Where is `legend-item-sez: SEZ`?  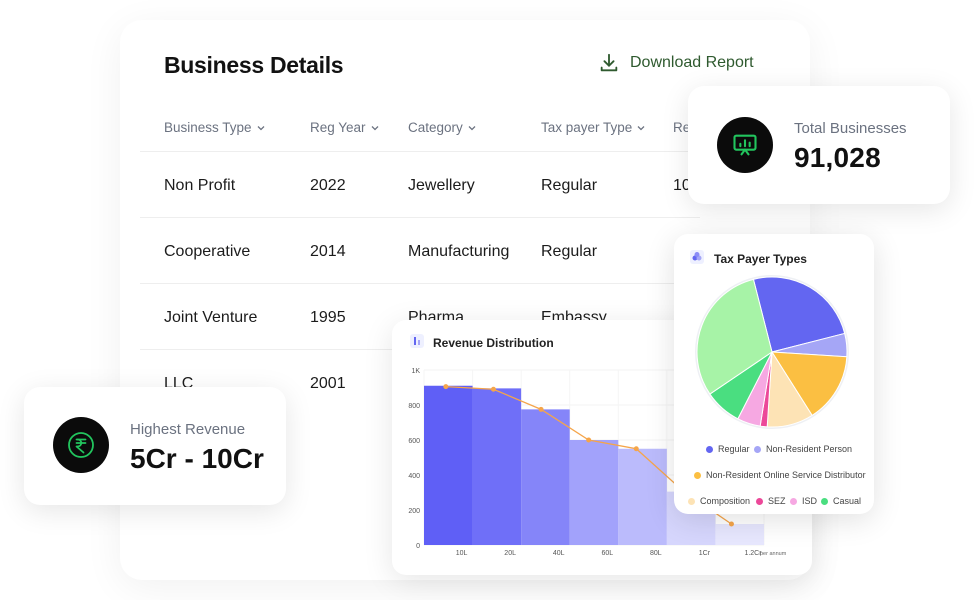
legend-item-sez: SEZ is located at coordinates (771, 501).